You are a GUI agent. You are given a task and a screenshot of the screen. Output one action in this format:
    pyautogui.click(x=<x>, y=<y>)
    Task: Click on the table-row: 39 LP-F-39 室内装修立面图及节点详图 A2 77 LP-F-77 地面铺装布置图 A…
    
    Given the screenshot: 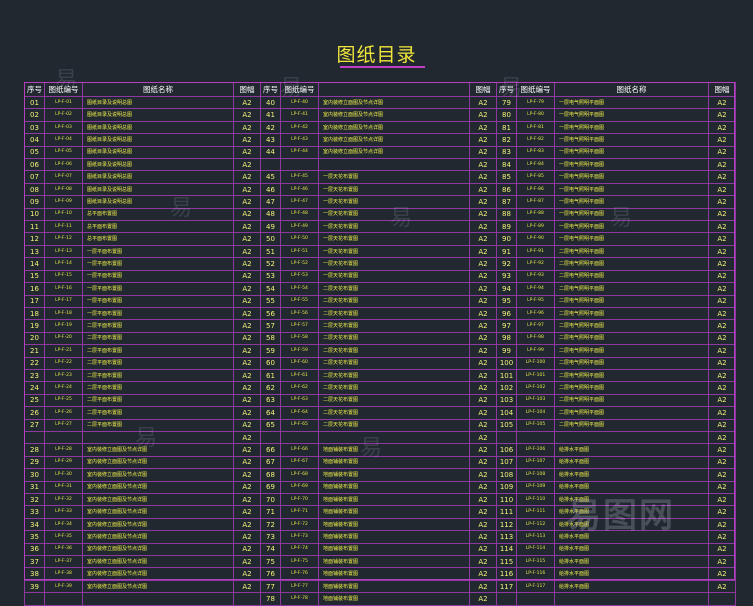 What is the action you would take?
    pyautogui.click(x=380, y=586)
    